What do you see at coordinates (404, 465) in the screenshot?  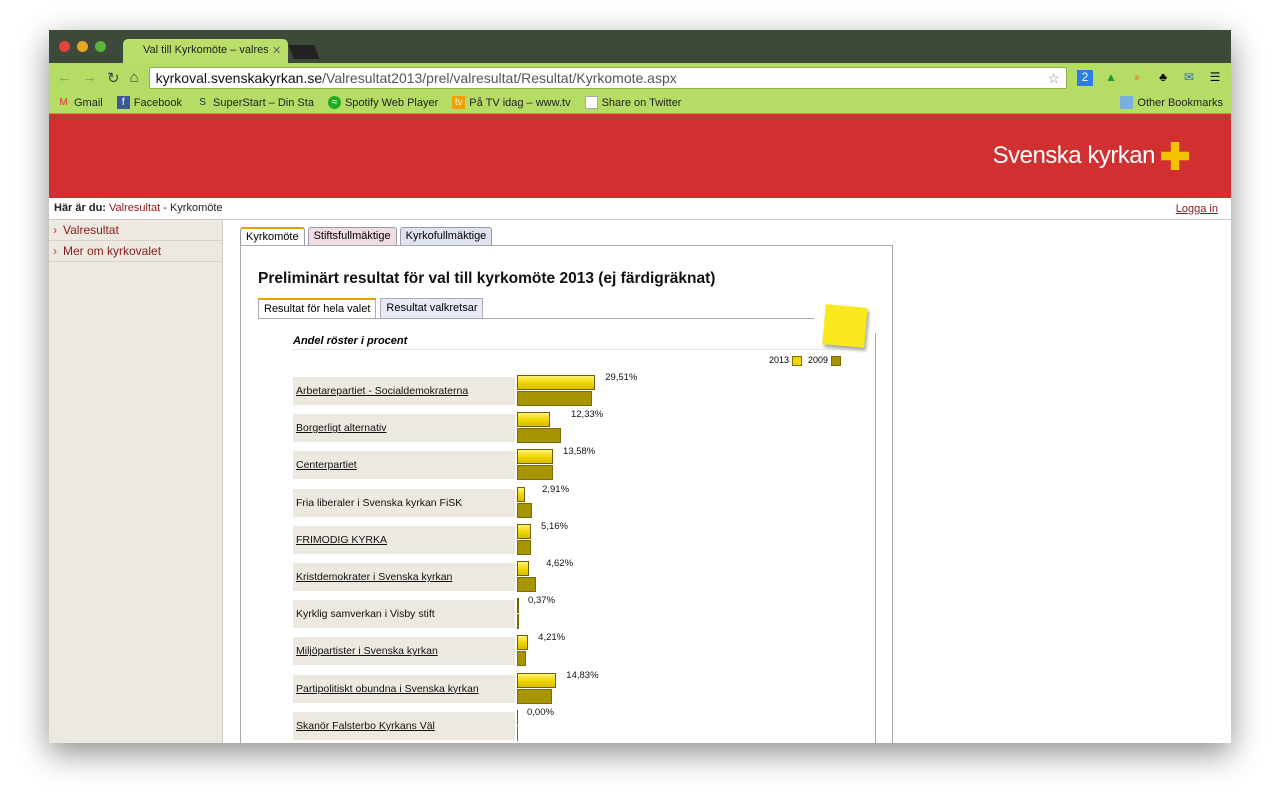 I see `party-label: Centerpartiet` at bounding box center [404, 465].